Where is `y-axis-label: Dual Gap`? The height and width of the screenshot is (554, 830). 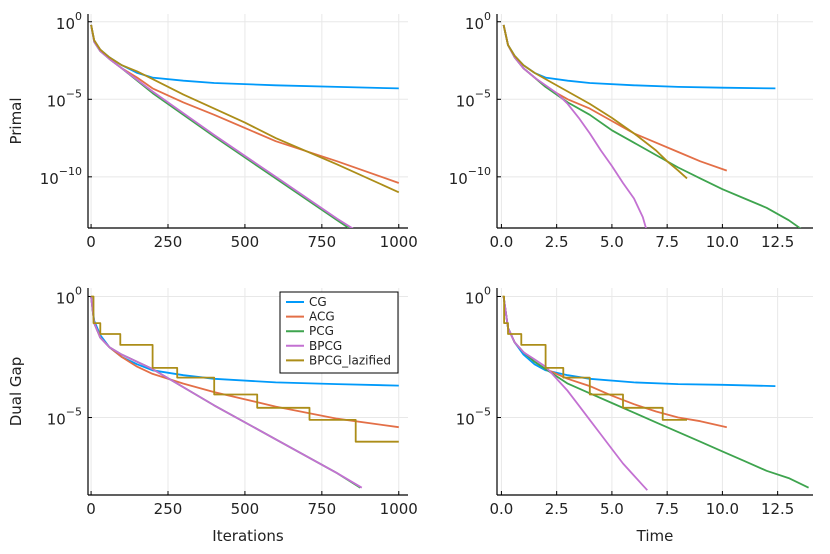
y-axis-label: Dual Gap is located at coordinates (16, 392).